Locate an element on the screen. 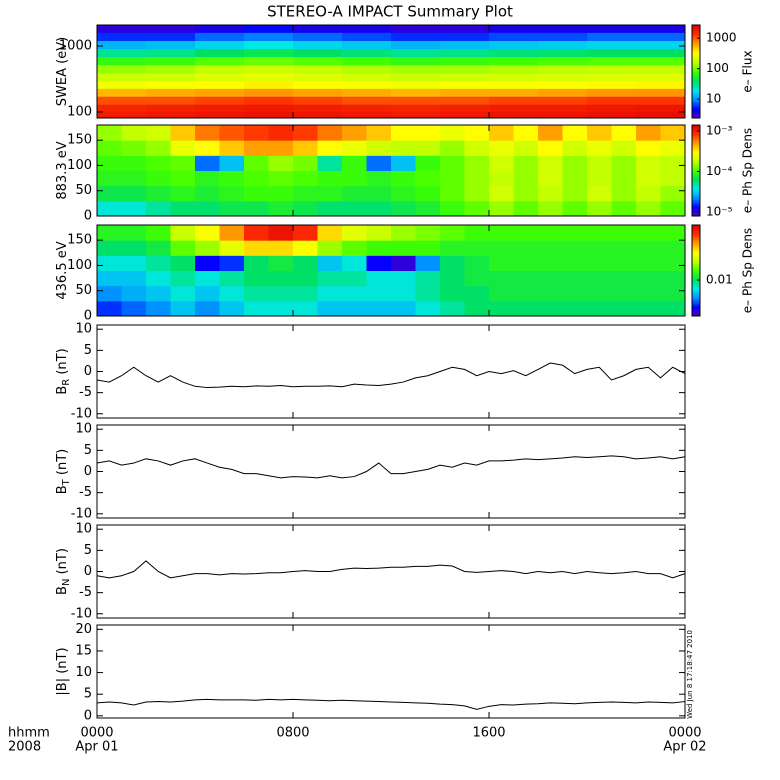  x-tick-label: 0000 is located at coordinates (684, 733).